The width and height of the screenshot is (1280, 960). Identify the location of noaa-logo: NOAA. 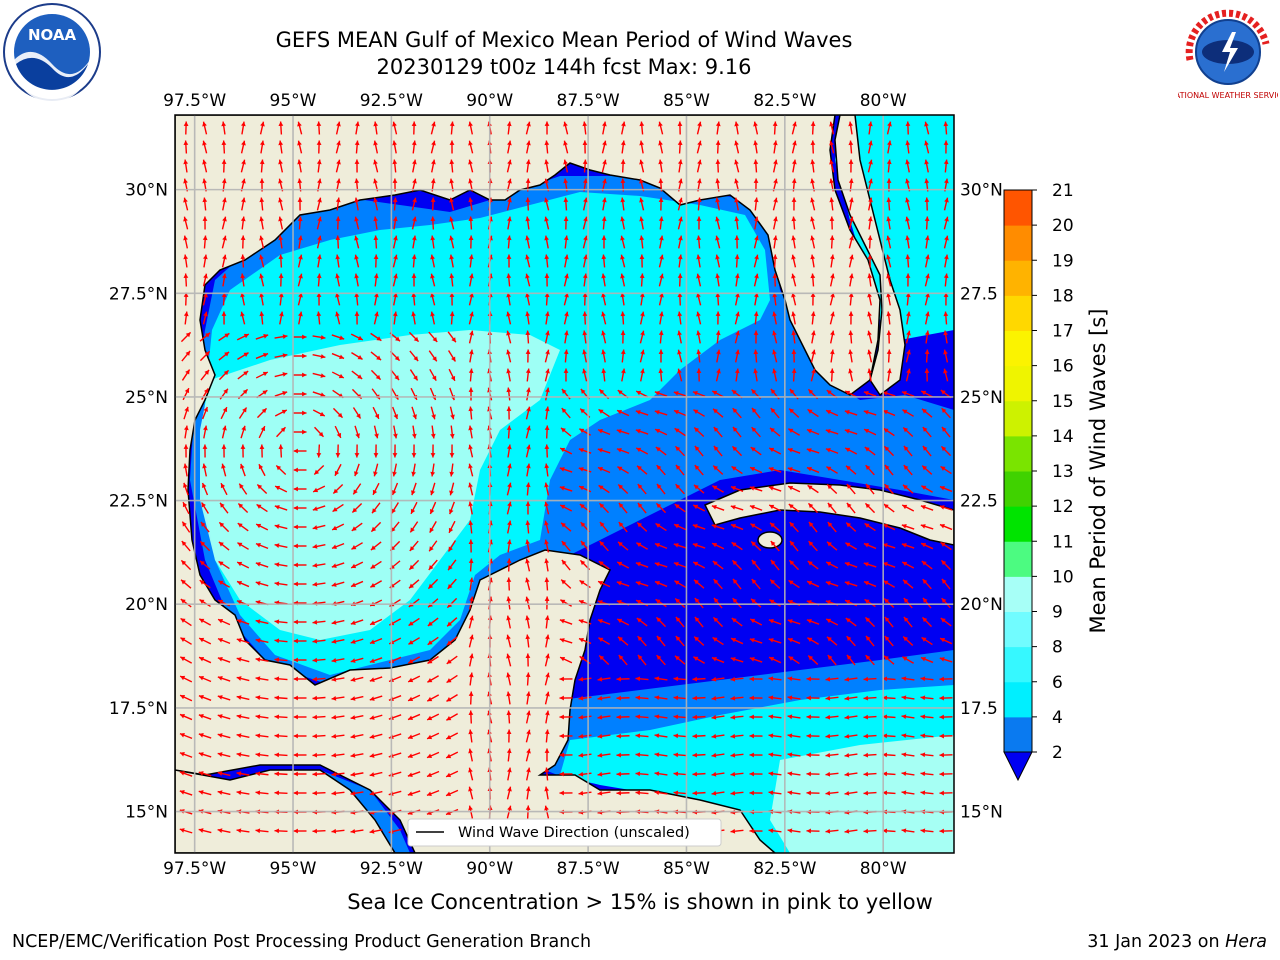
(52, 52).